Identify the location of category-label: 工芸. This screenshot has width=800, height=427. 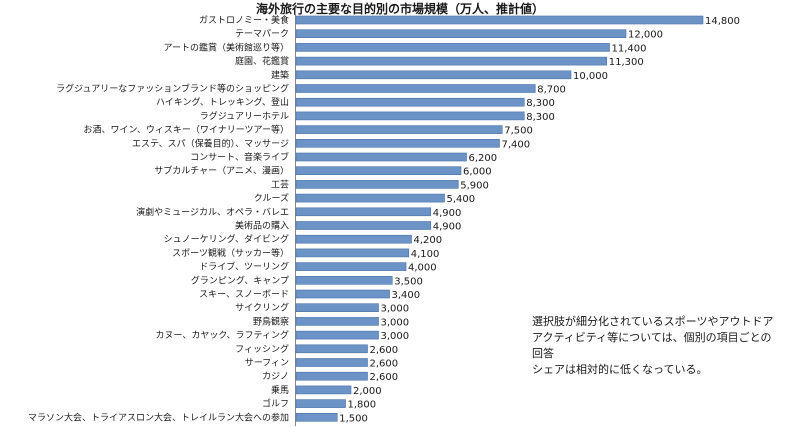
(280, 184).